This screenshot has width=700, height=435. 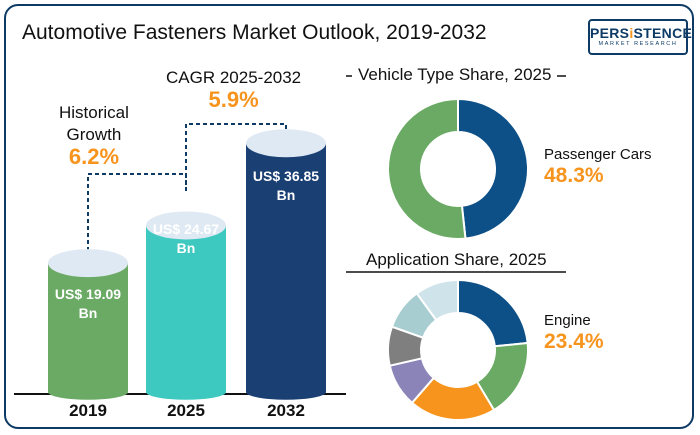 What do you see at coordinates (638, 44) in the screenshot?
I see `logo-tagline: MARKET RESEARCH` at bounding box center [638, 44].